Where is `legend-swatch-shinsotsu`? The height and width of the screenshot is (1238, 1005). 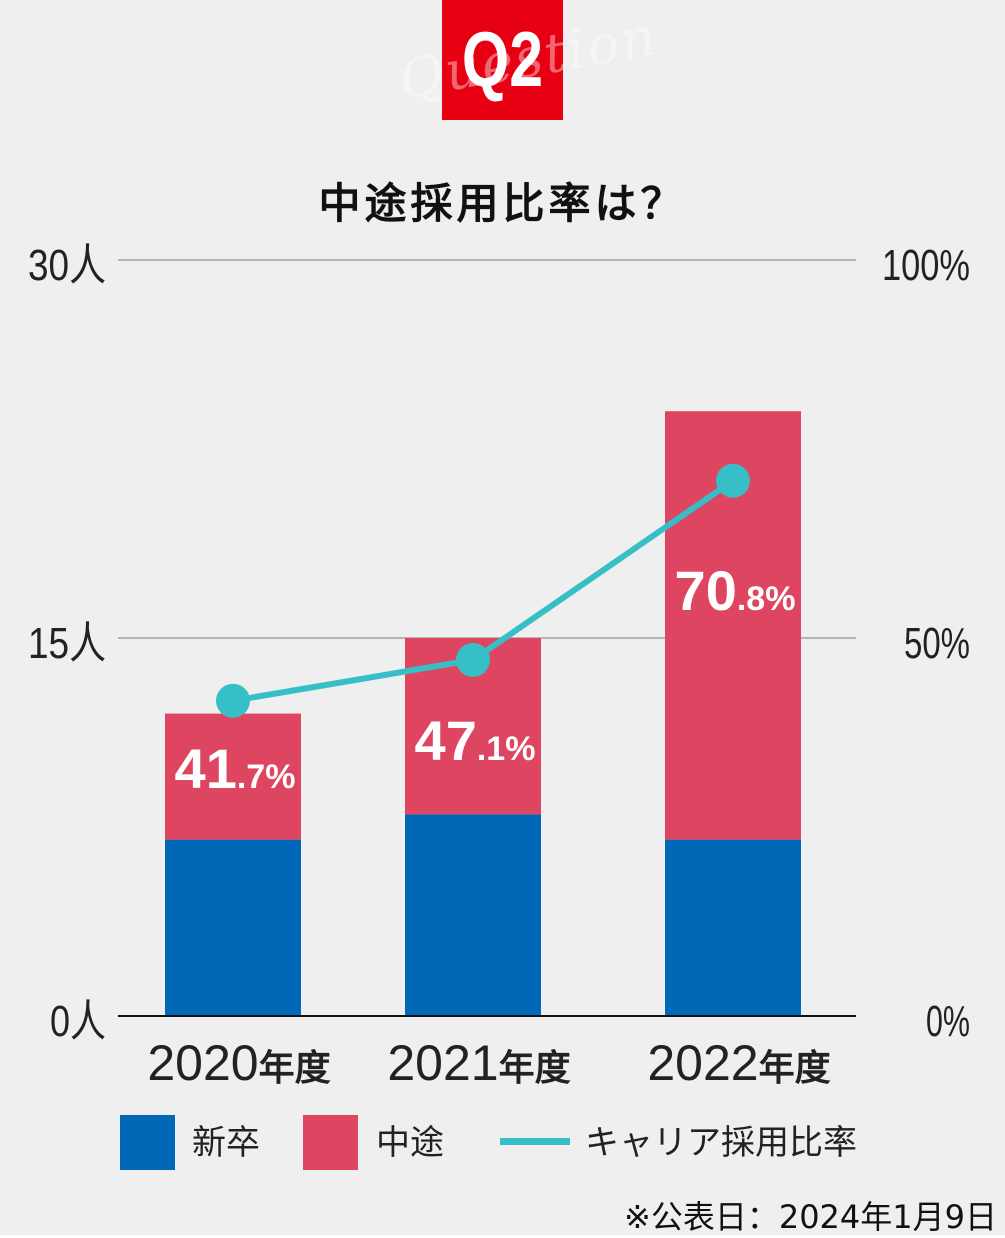 legend-swatch-shinsotsu is located at coordinates (147, 1142).